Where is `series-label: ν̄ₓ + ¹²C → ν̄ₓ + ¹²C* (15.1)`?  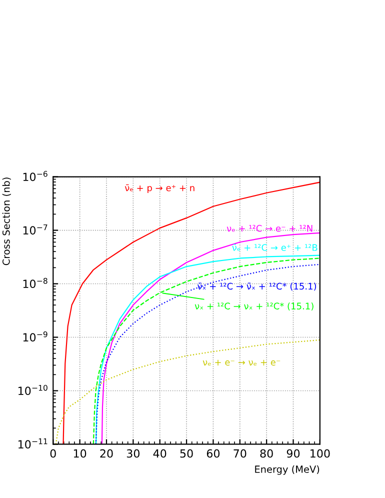
series-label: ν̄ₓ + ¹²C → ν̄ₓ + ¹²C* (15.1) is located at coordinates (257, 286).